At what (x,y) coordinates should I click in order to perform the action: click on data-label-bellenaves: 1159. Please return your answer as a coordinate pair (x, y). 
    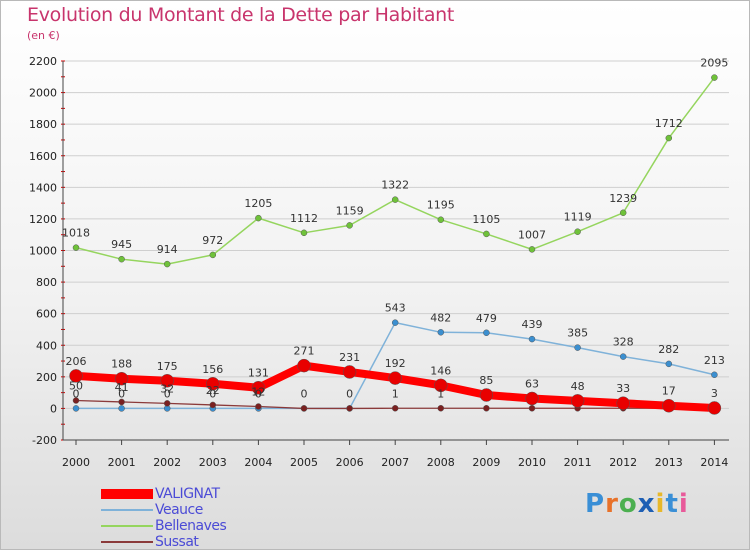
    Looking at the image, I should click on (350, 210).